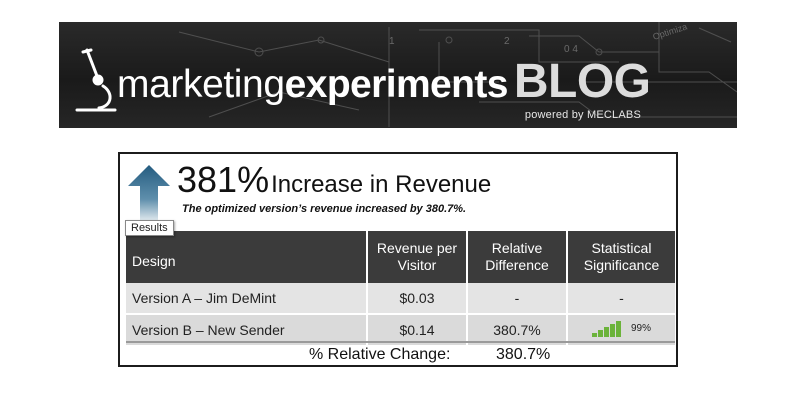 The image size is (800, 400). I want to click on results-tooltip: Results, so click(149, 228).